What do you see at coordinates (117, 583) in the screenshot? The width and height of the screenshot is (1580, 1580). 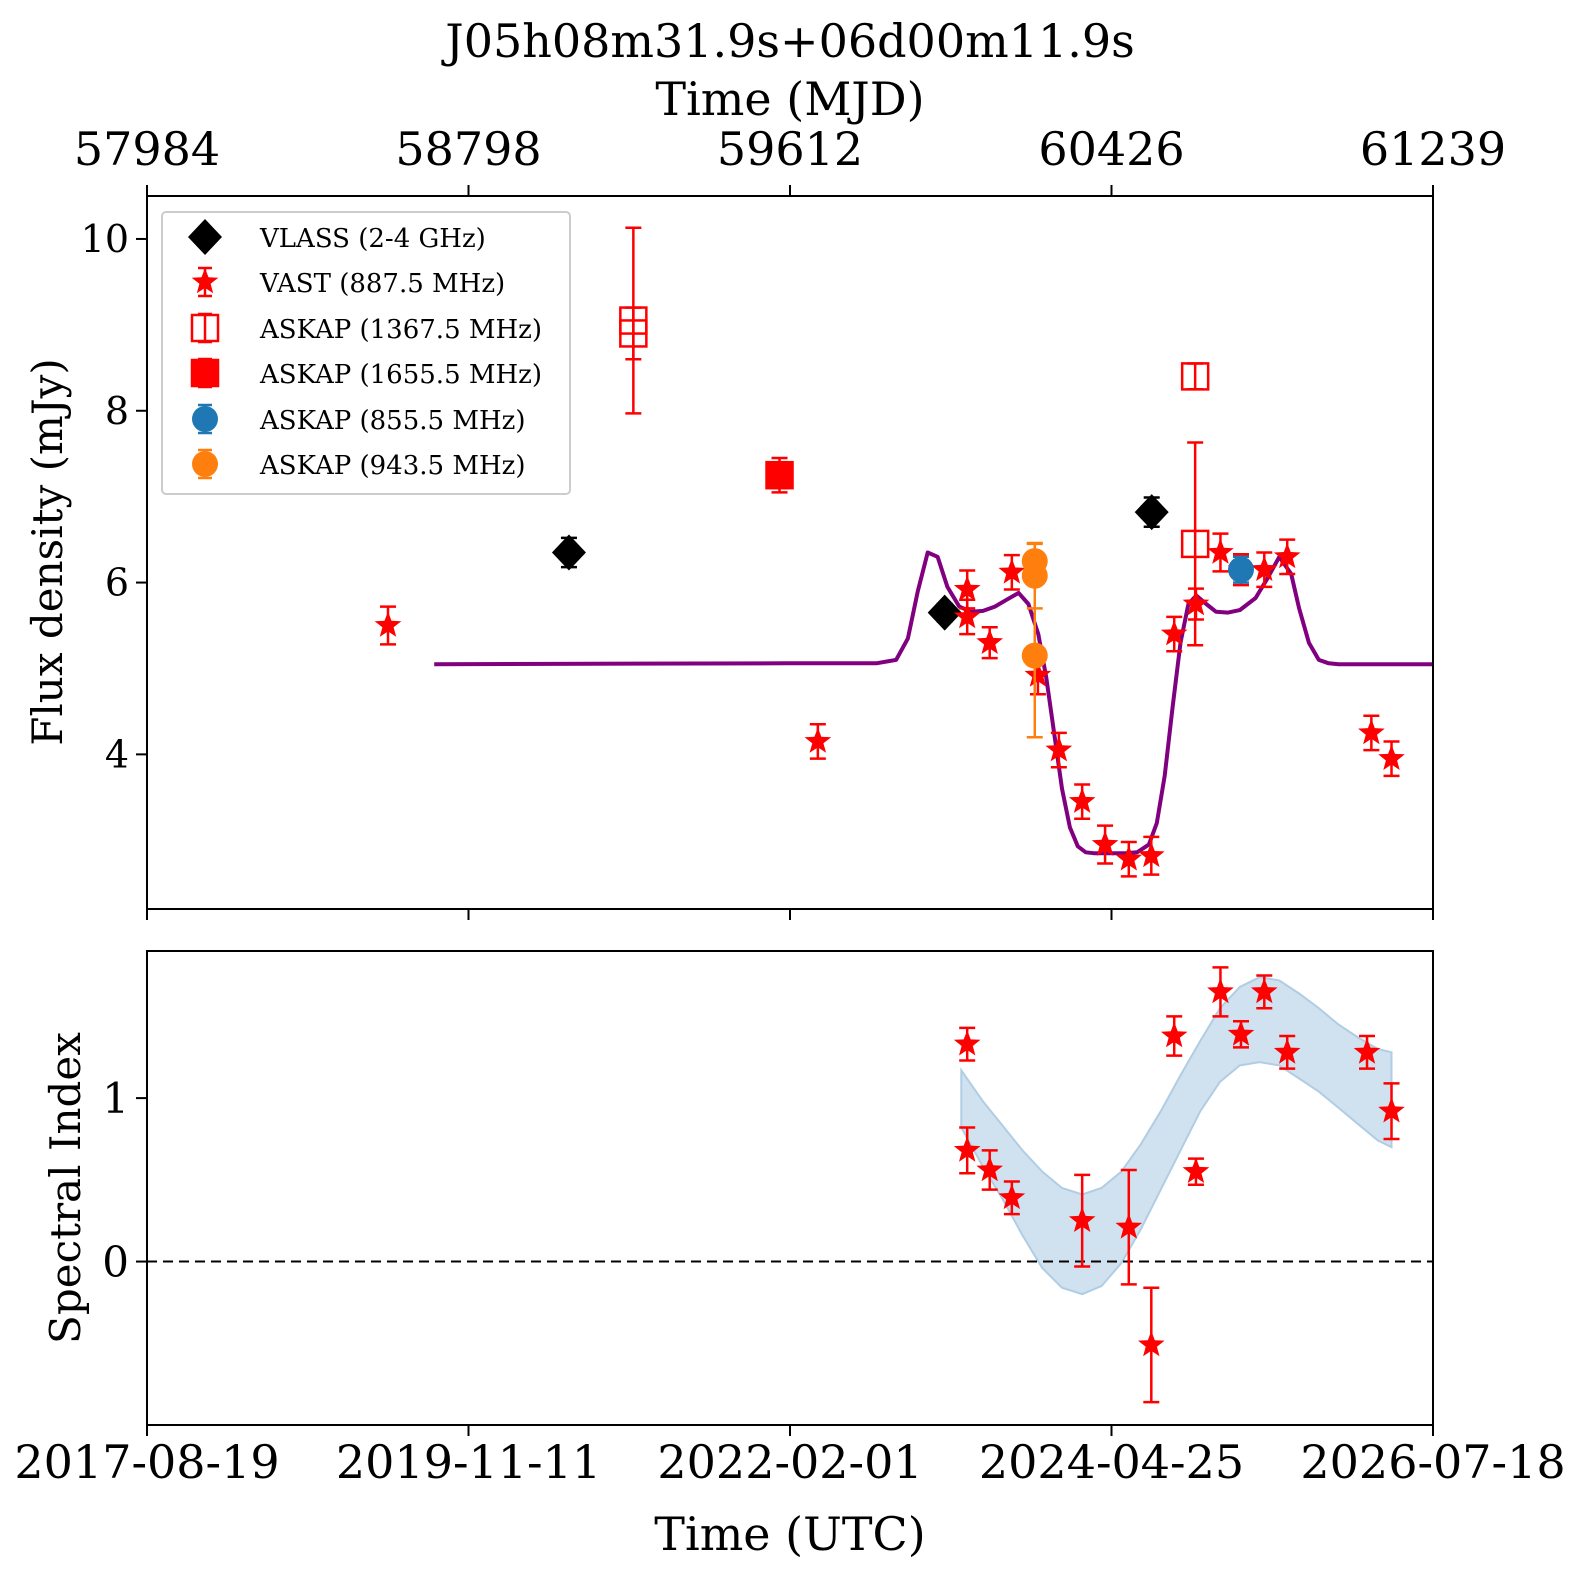 I see `flux-y-tick-label: 6` at bounding box center [117, 583].